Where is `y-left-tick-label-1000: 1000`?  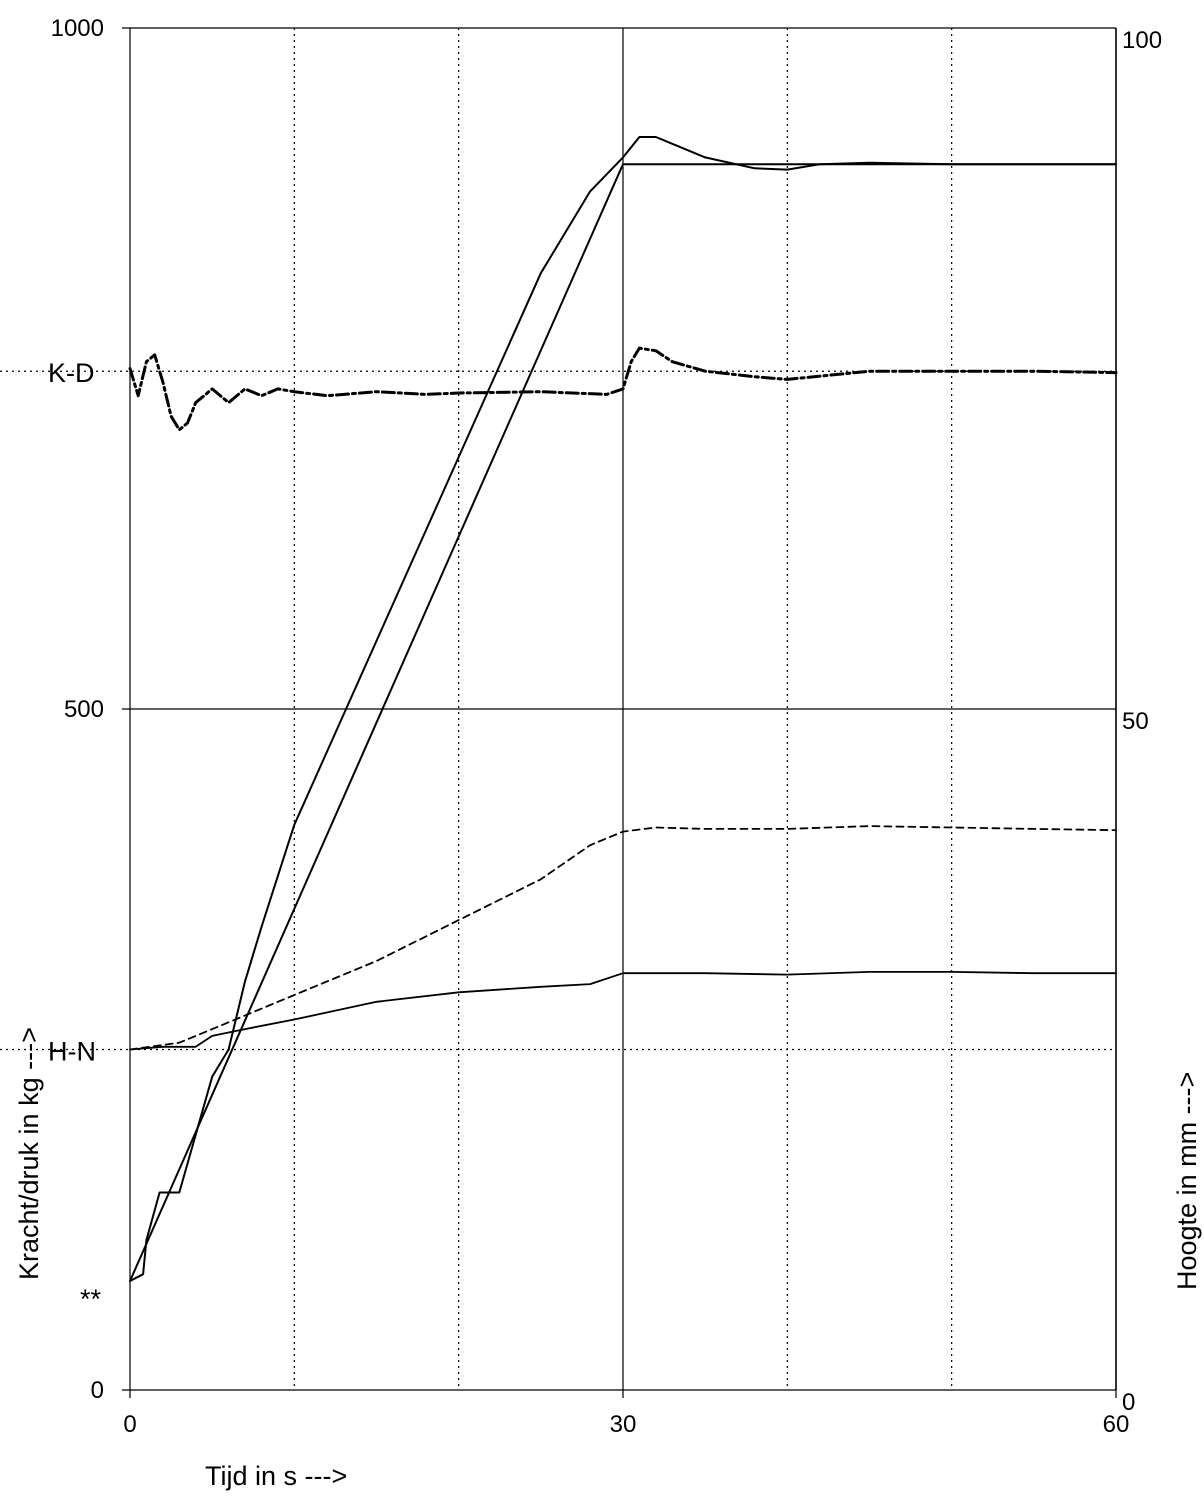
y-left-tick-label-1000: 1000 is located at coordinates (77, 28).